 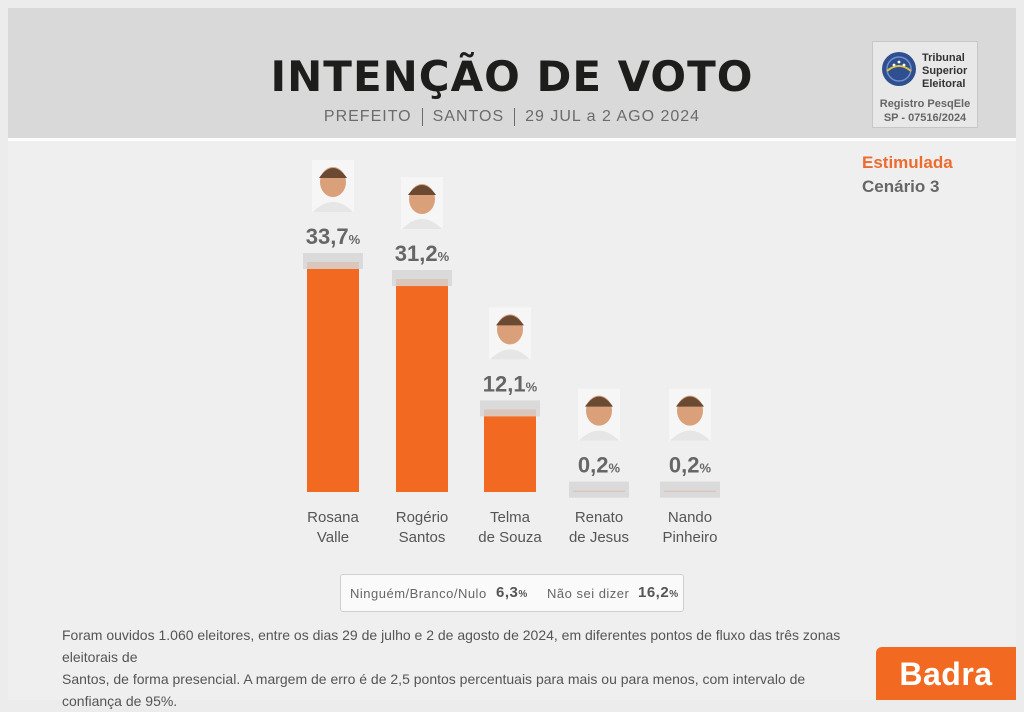 I want to click on badra-logo: Badra, so click(x=946, y=673).